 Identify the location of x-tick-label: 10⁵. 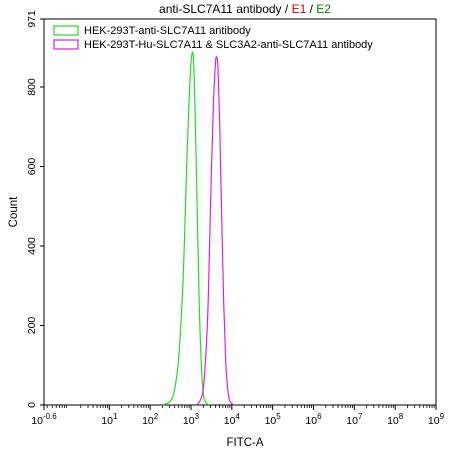
(273, 419).